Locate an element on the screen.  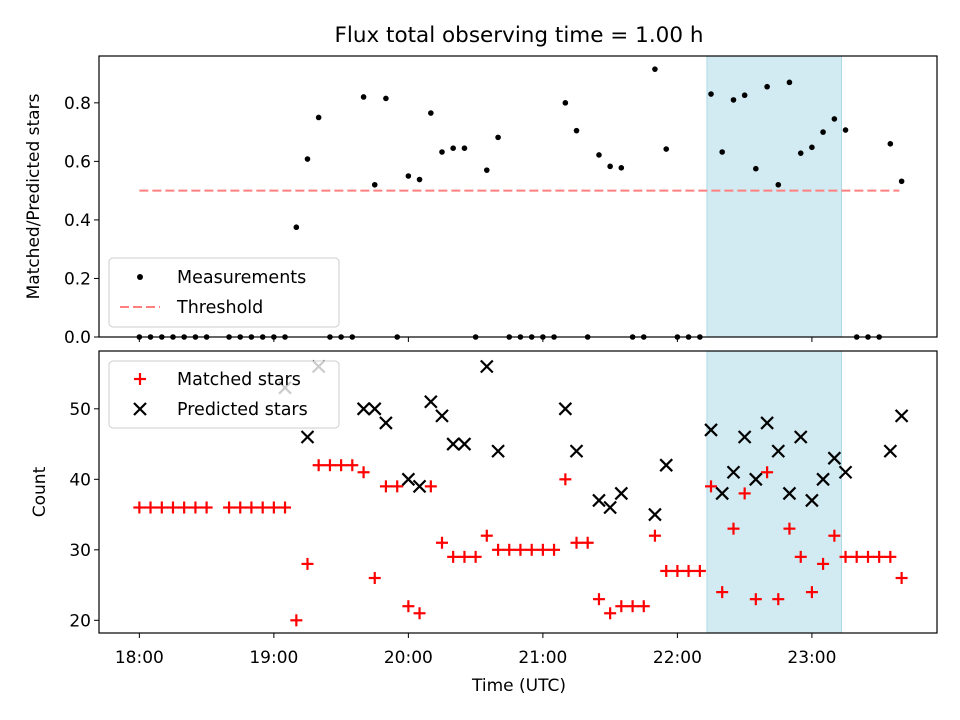
y-tick-label: 50 is located at coordinates (80, 410).